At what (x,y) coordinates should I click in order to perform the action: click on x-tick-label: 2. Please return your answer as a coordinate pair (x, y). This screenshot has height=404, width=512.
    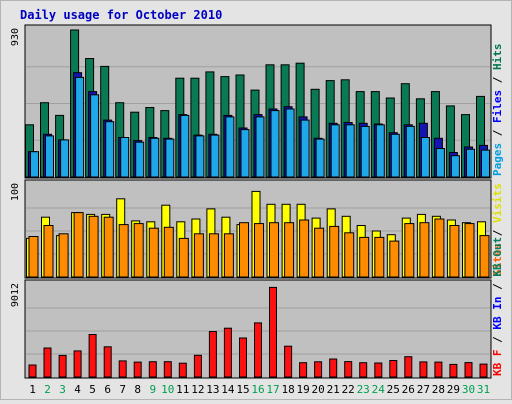
    Looking at the image, I should click on (47, 389).